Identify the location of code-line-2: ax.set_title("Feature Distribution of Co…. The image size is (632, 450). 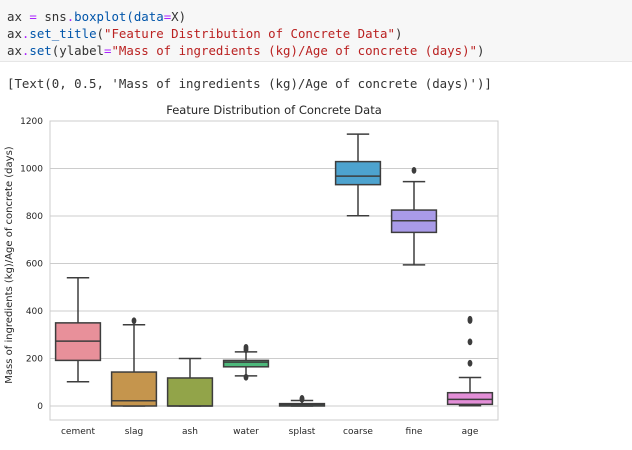
(205, 33).